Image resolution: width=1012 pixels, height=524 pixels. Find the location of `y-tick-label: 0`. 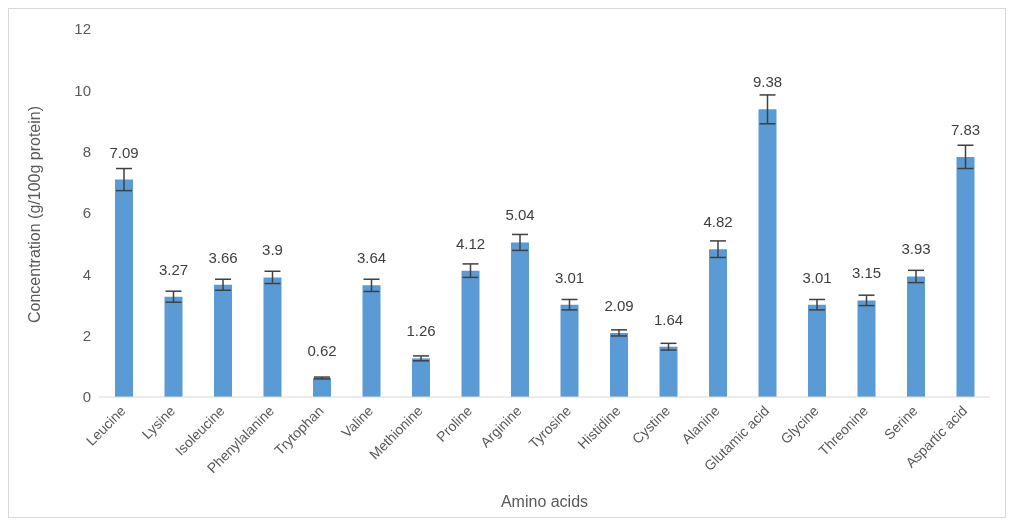

y-tick-label: 0 is located at coordinates (86, 397).